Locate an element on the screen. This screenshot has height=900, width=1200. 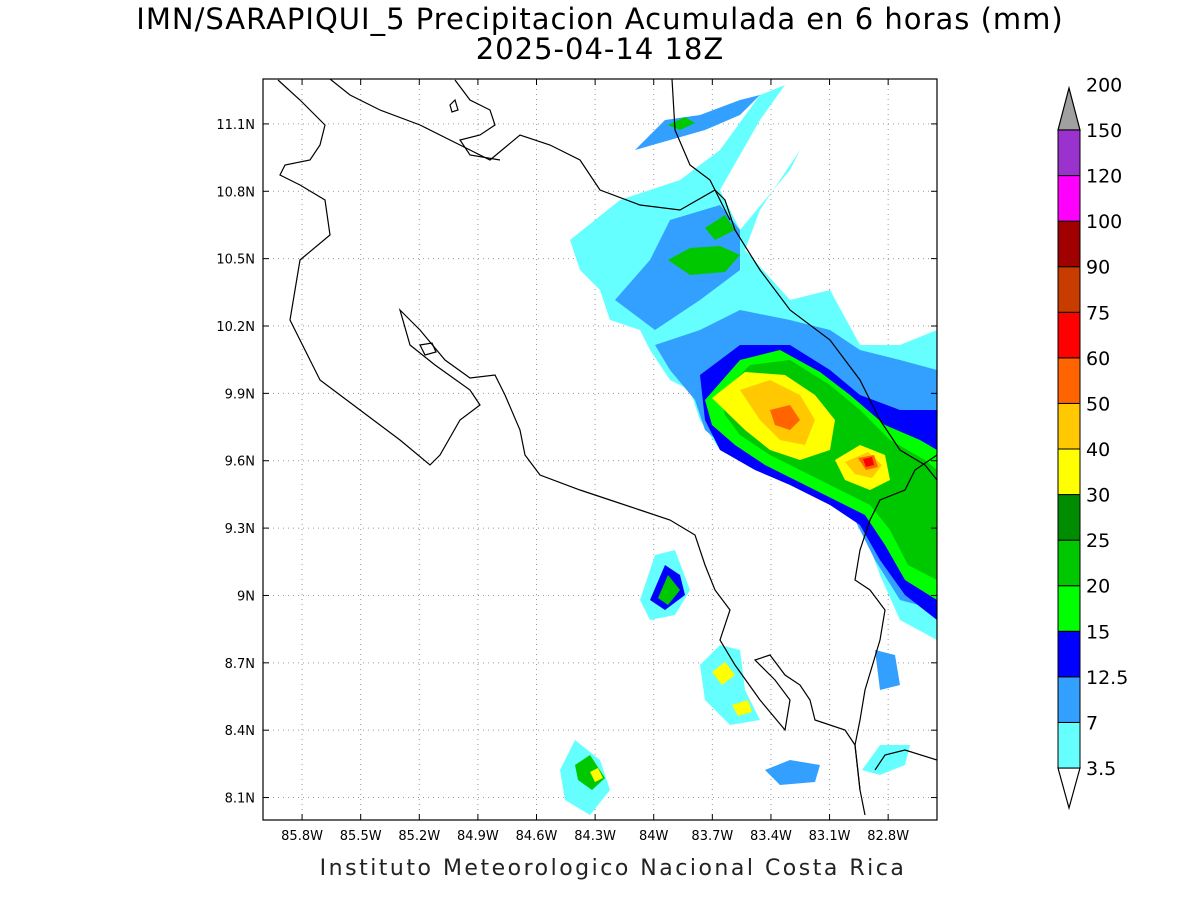
colorbar-label: 7 is located at coordinates (1092, 723).